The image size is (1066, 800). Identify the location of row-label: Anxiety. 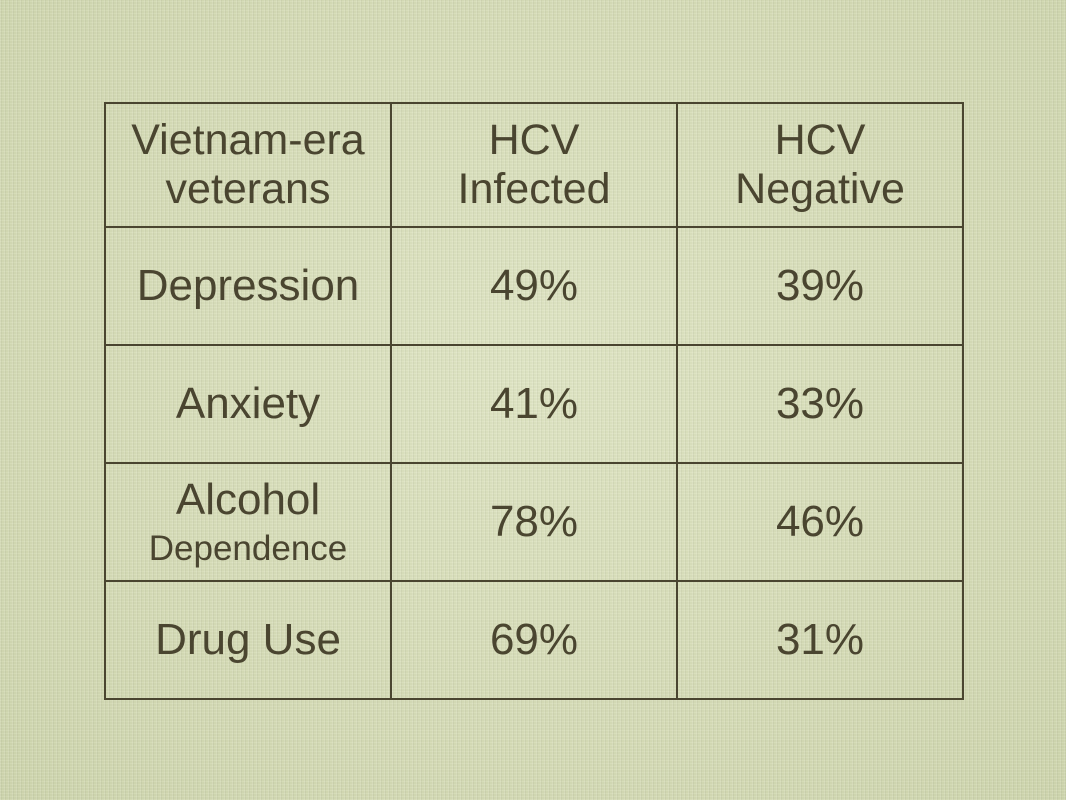
(248, 403).